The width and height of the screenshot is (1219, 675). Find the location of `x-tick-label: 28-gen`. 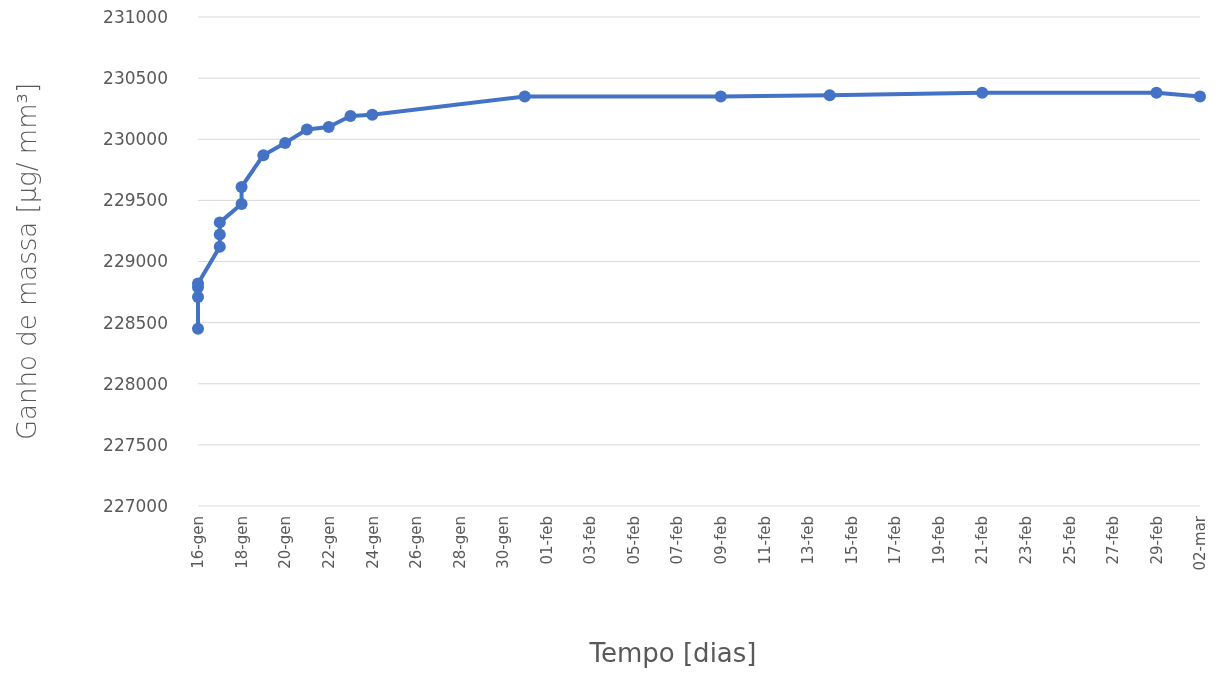

x-tick-label: 28-gen is located at coordinates (459, 542).